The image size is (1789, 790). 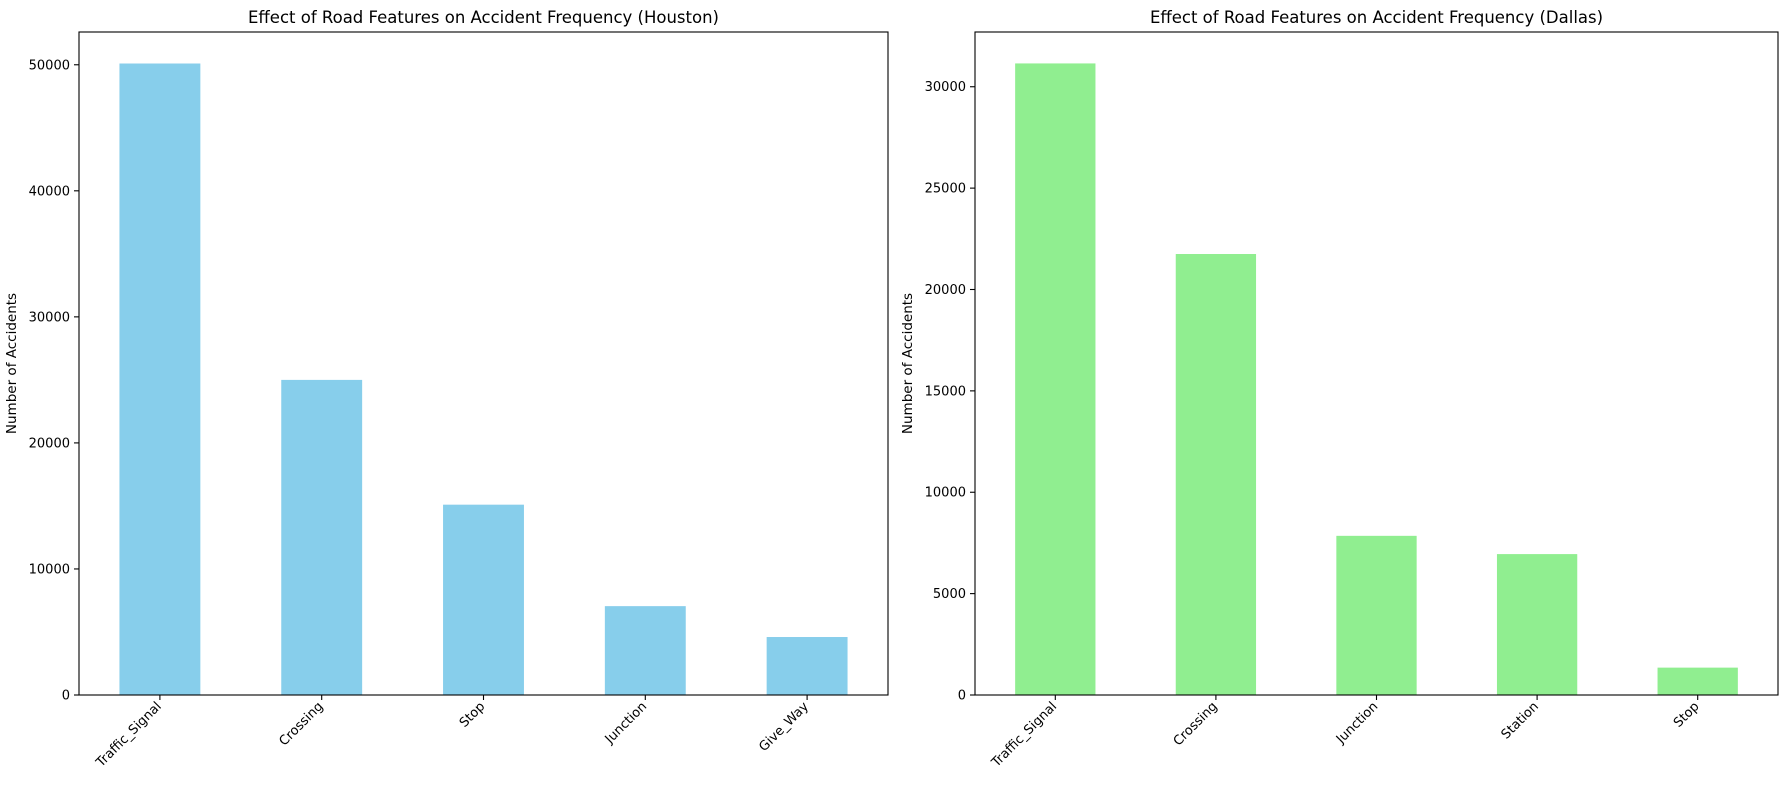 I want to click on x-tick-label: Give_Way, so click(x=784, y=727).